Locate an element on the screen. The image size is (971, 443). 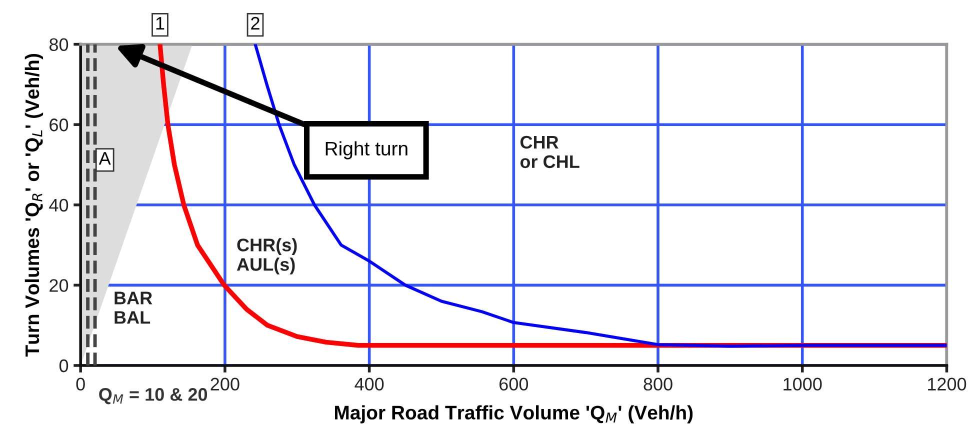
annotation: CHR or CHL is located at coordinates (550, 152).